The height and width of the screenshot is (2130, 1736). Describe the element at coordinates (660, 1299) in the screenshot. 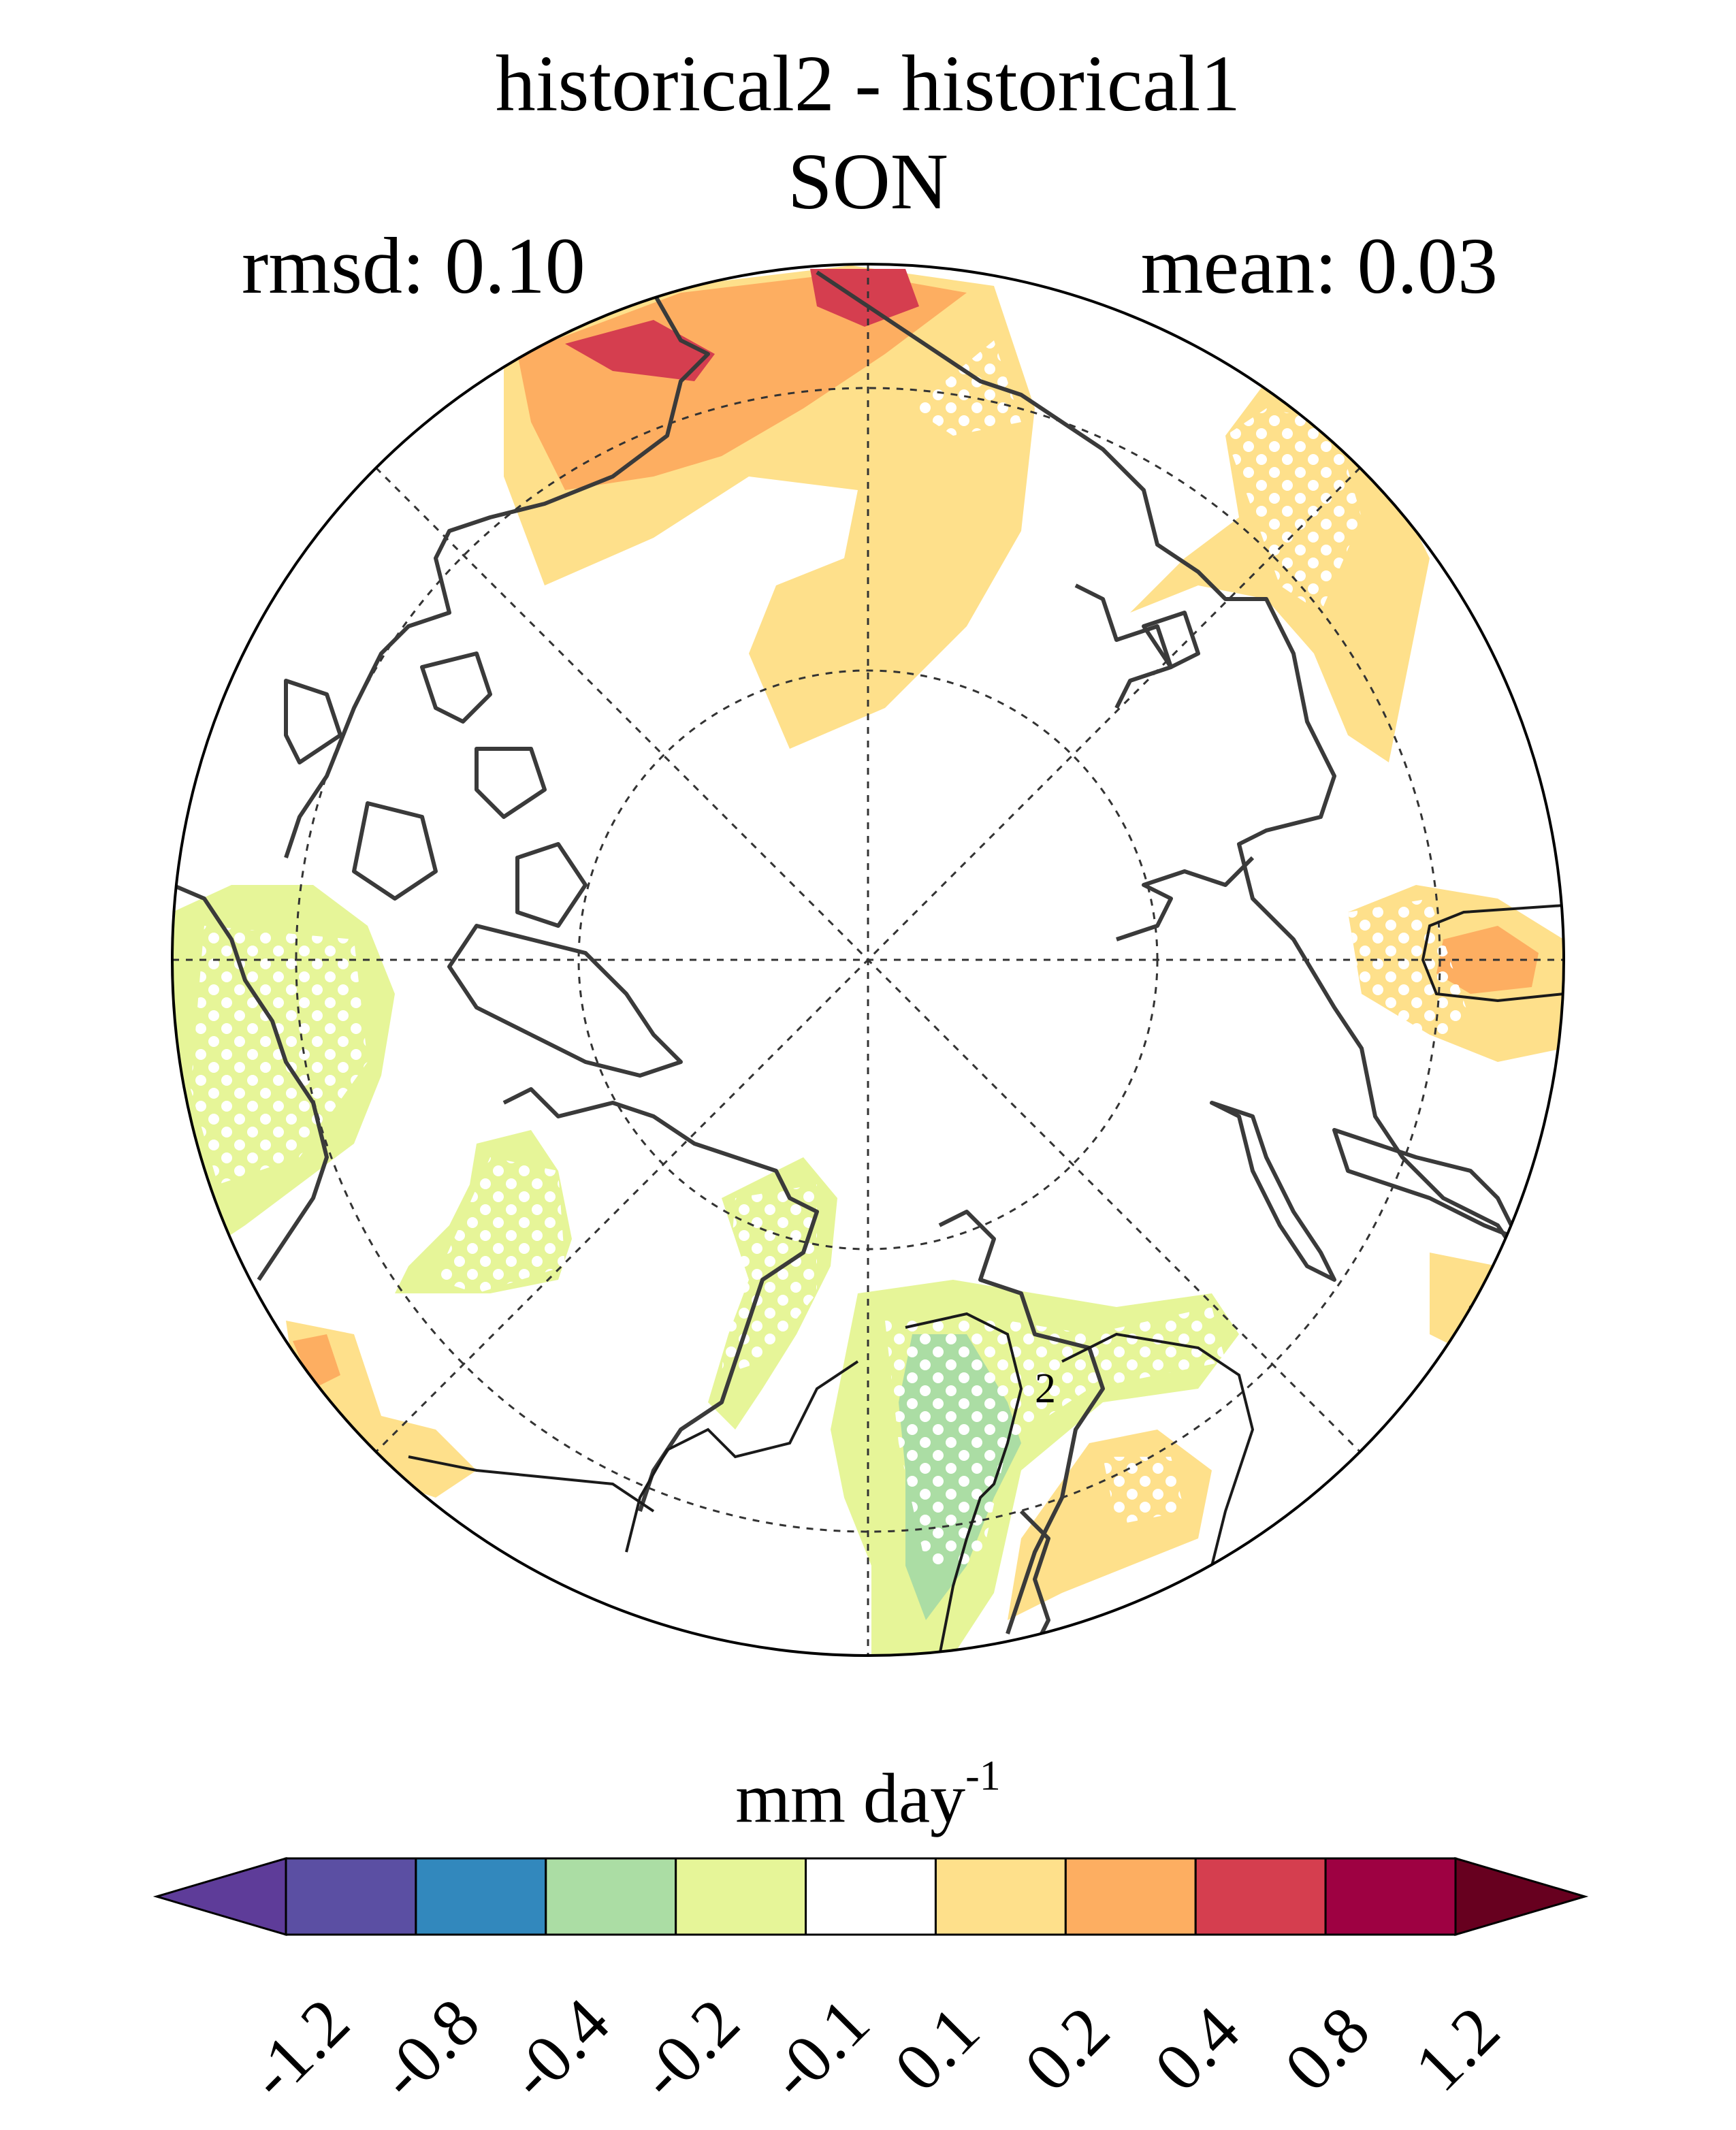

I see `coast-hudson` at that location.